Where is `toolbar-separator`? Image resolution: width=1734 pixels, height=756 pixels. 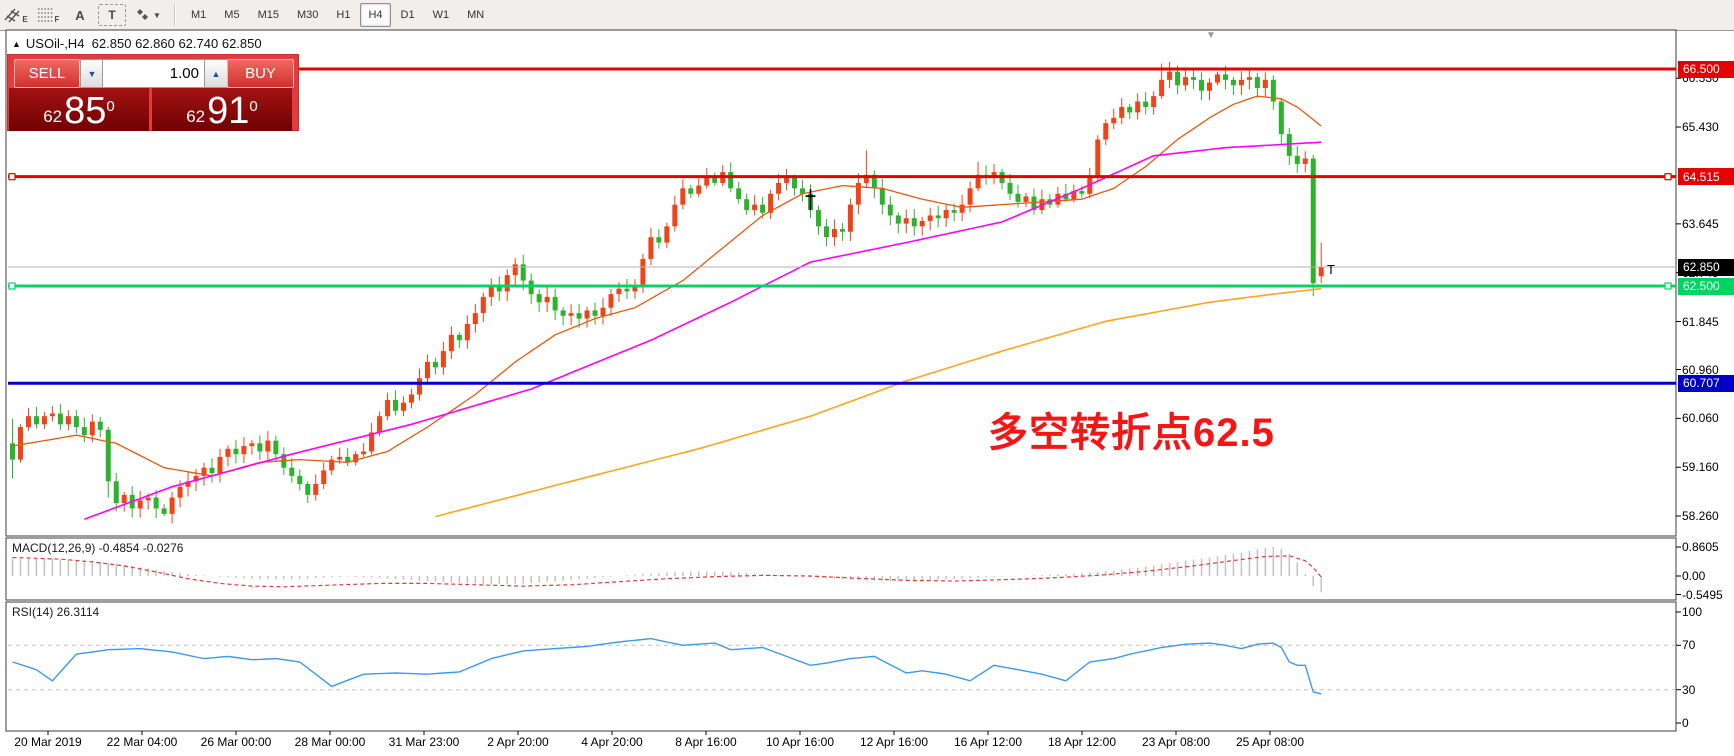 toolbar-separator is located at coordinates (175, 15).